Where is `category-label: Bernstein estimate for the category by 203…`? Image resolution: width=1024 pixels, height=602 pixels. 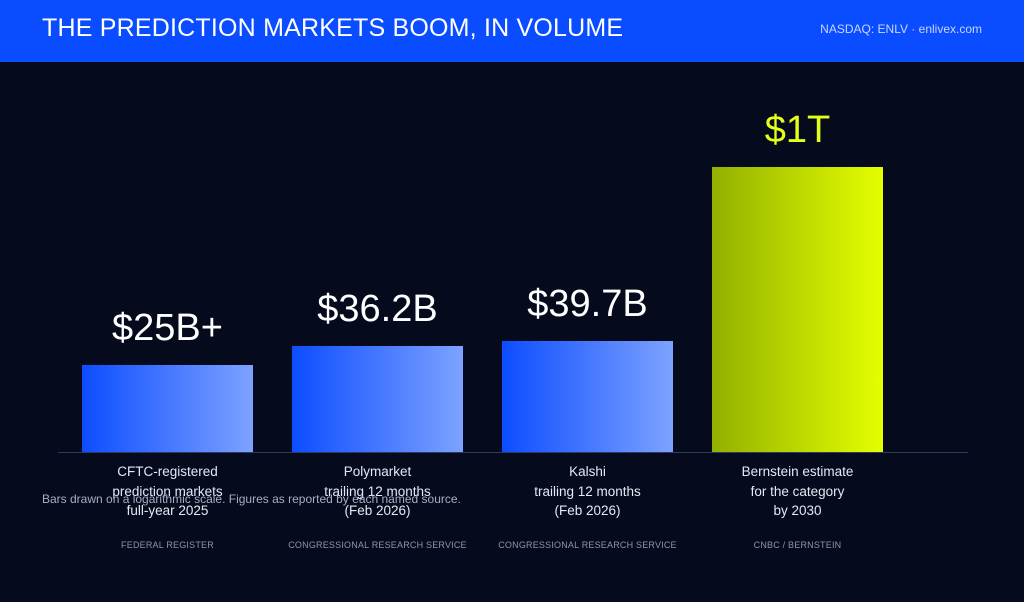 category-label: Bernstein estimate for the category by 203… is located at coordinates (798, 491).